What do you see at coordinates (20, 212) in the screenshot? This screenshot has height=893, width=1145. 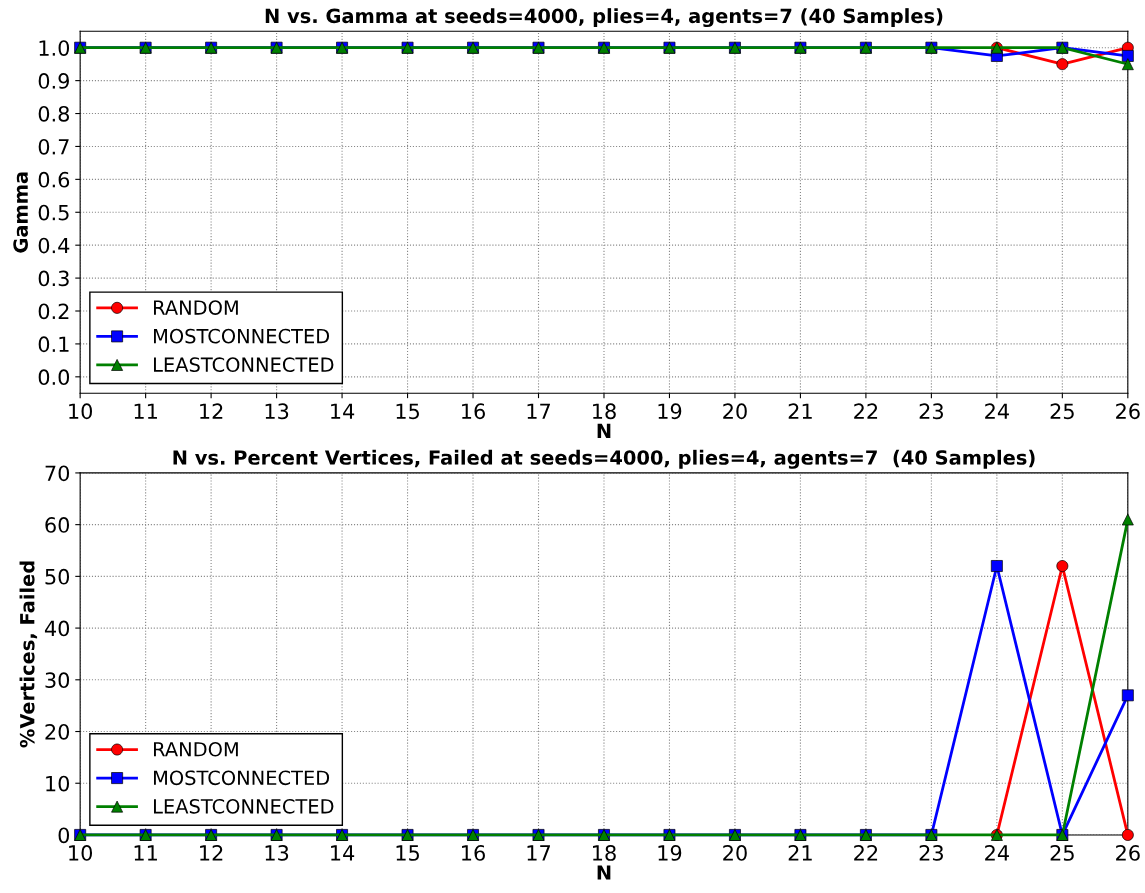 I see `y-axis-title: Gamma` at bounding box center [20, 212].